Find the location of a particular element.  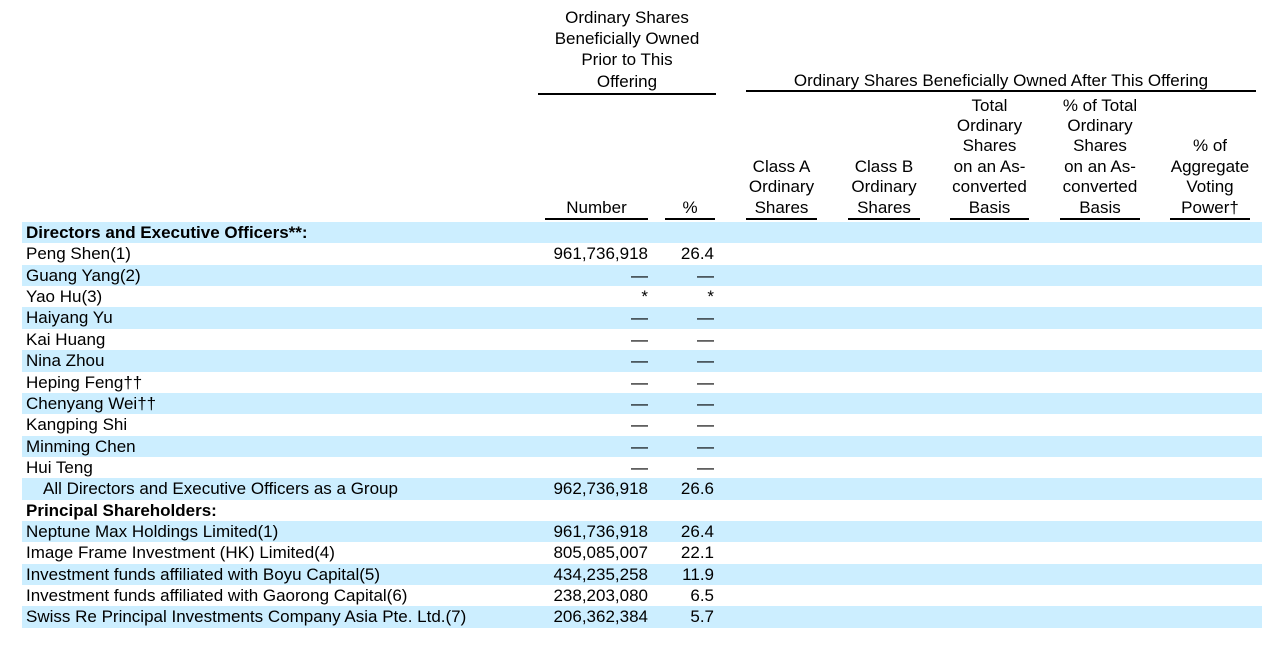

table-row: Chenyang Wei†† — — is located at coordinates (642, 403).